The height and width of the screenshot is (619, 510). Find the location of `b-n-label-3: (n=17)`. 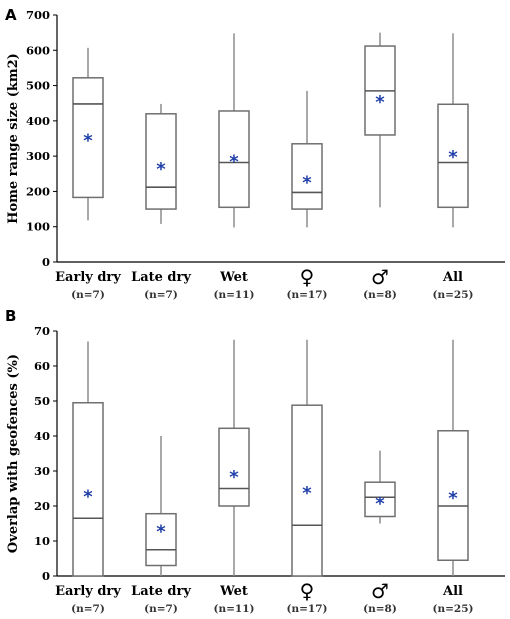

b-n-label-3: (n=17) is located at coordinates (307, 609).